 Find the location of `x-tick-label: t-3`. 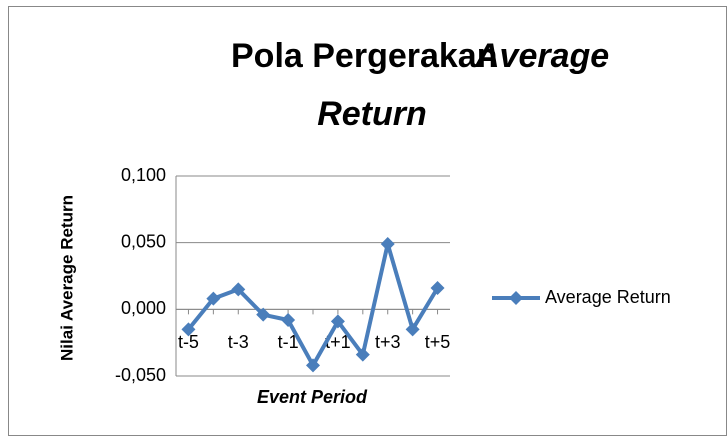

x-tick-label: t-3 is located at coordinates (238, 342).